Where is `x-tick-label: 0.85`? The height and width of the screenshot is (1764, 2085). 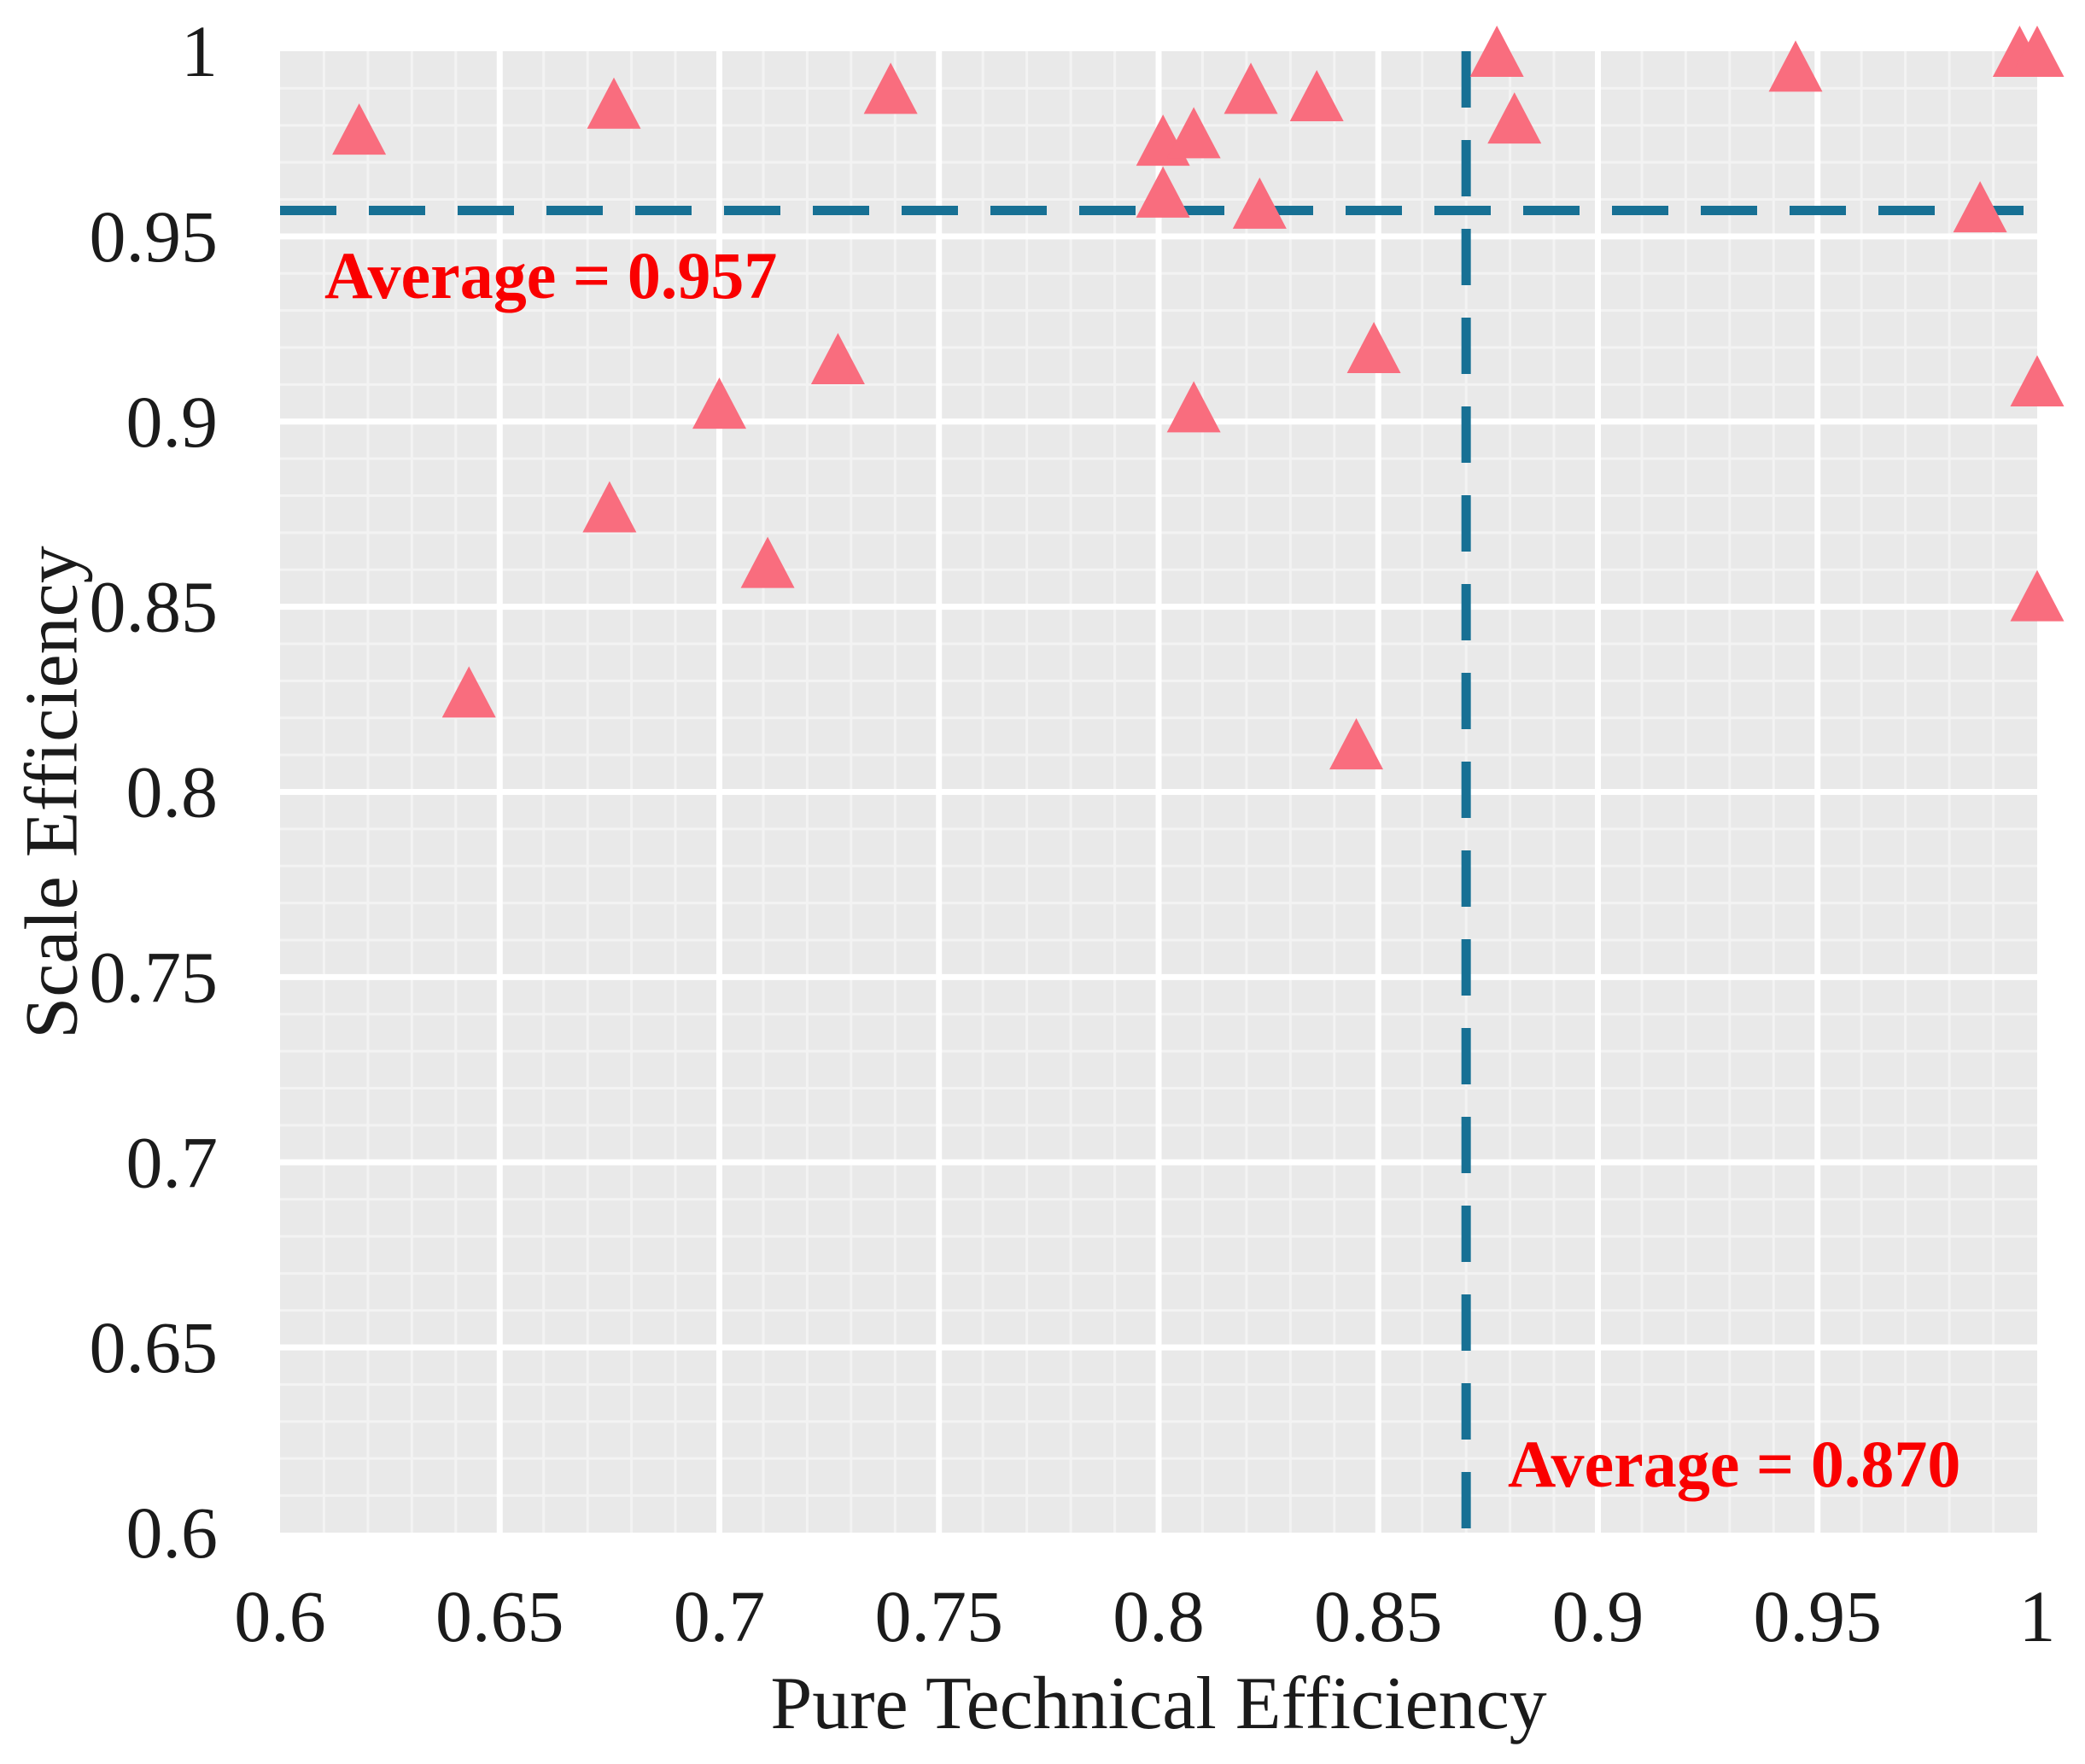
x-tick-label: 0.85 is located at coordinates (1378, 1616).